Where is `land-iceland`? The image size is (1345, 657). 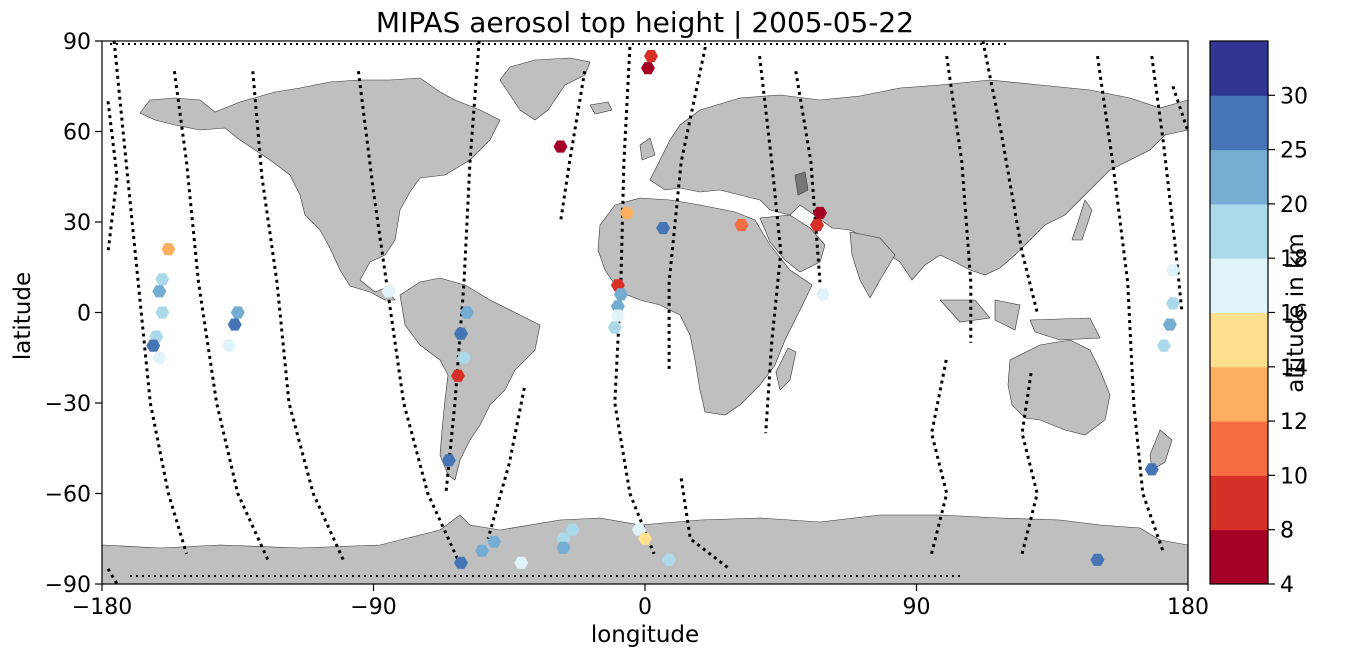 land-iceland is located at coordinates (601, 108).